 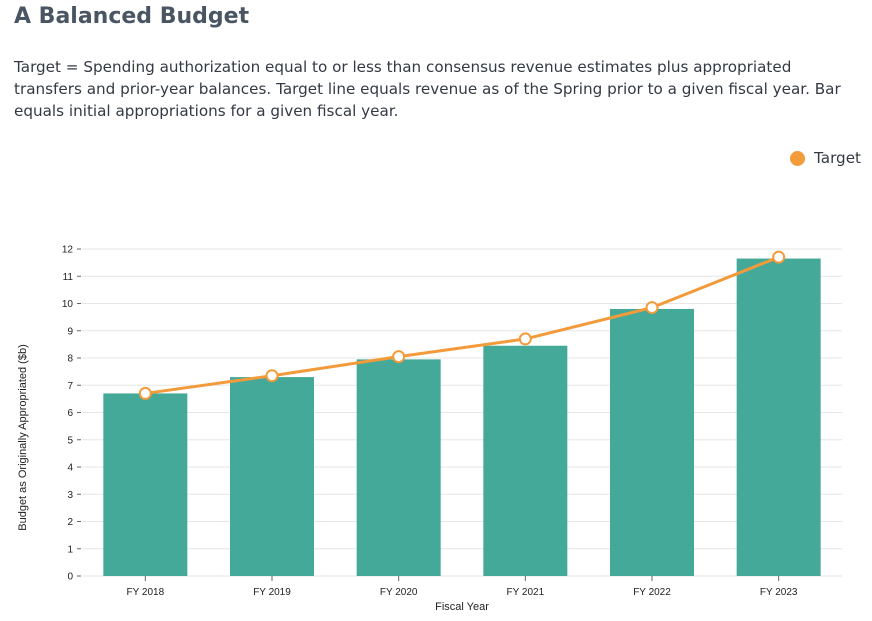 I want to click on x-axis-title: Fiscal Year, so click(x=462, y=607).